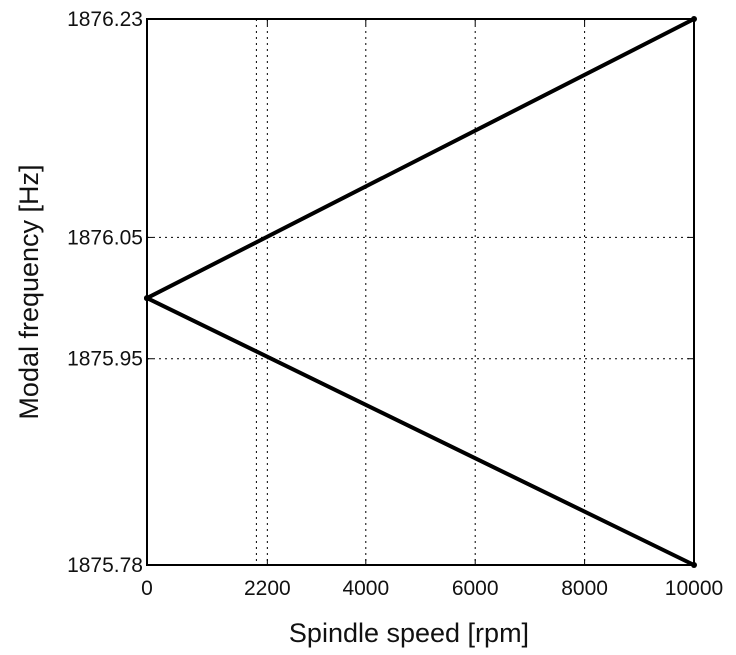 This screenshot has width=736, height=655. I want to click on y-tick-label: 1876.23, so click(105, 19).